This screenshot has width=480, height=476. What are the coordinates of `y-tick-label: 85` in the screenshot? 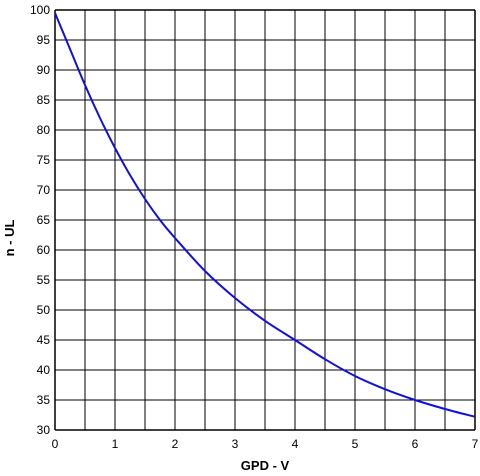 It's located at (44, 100).